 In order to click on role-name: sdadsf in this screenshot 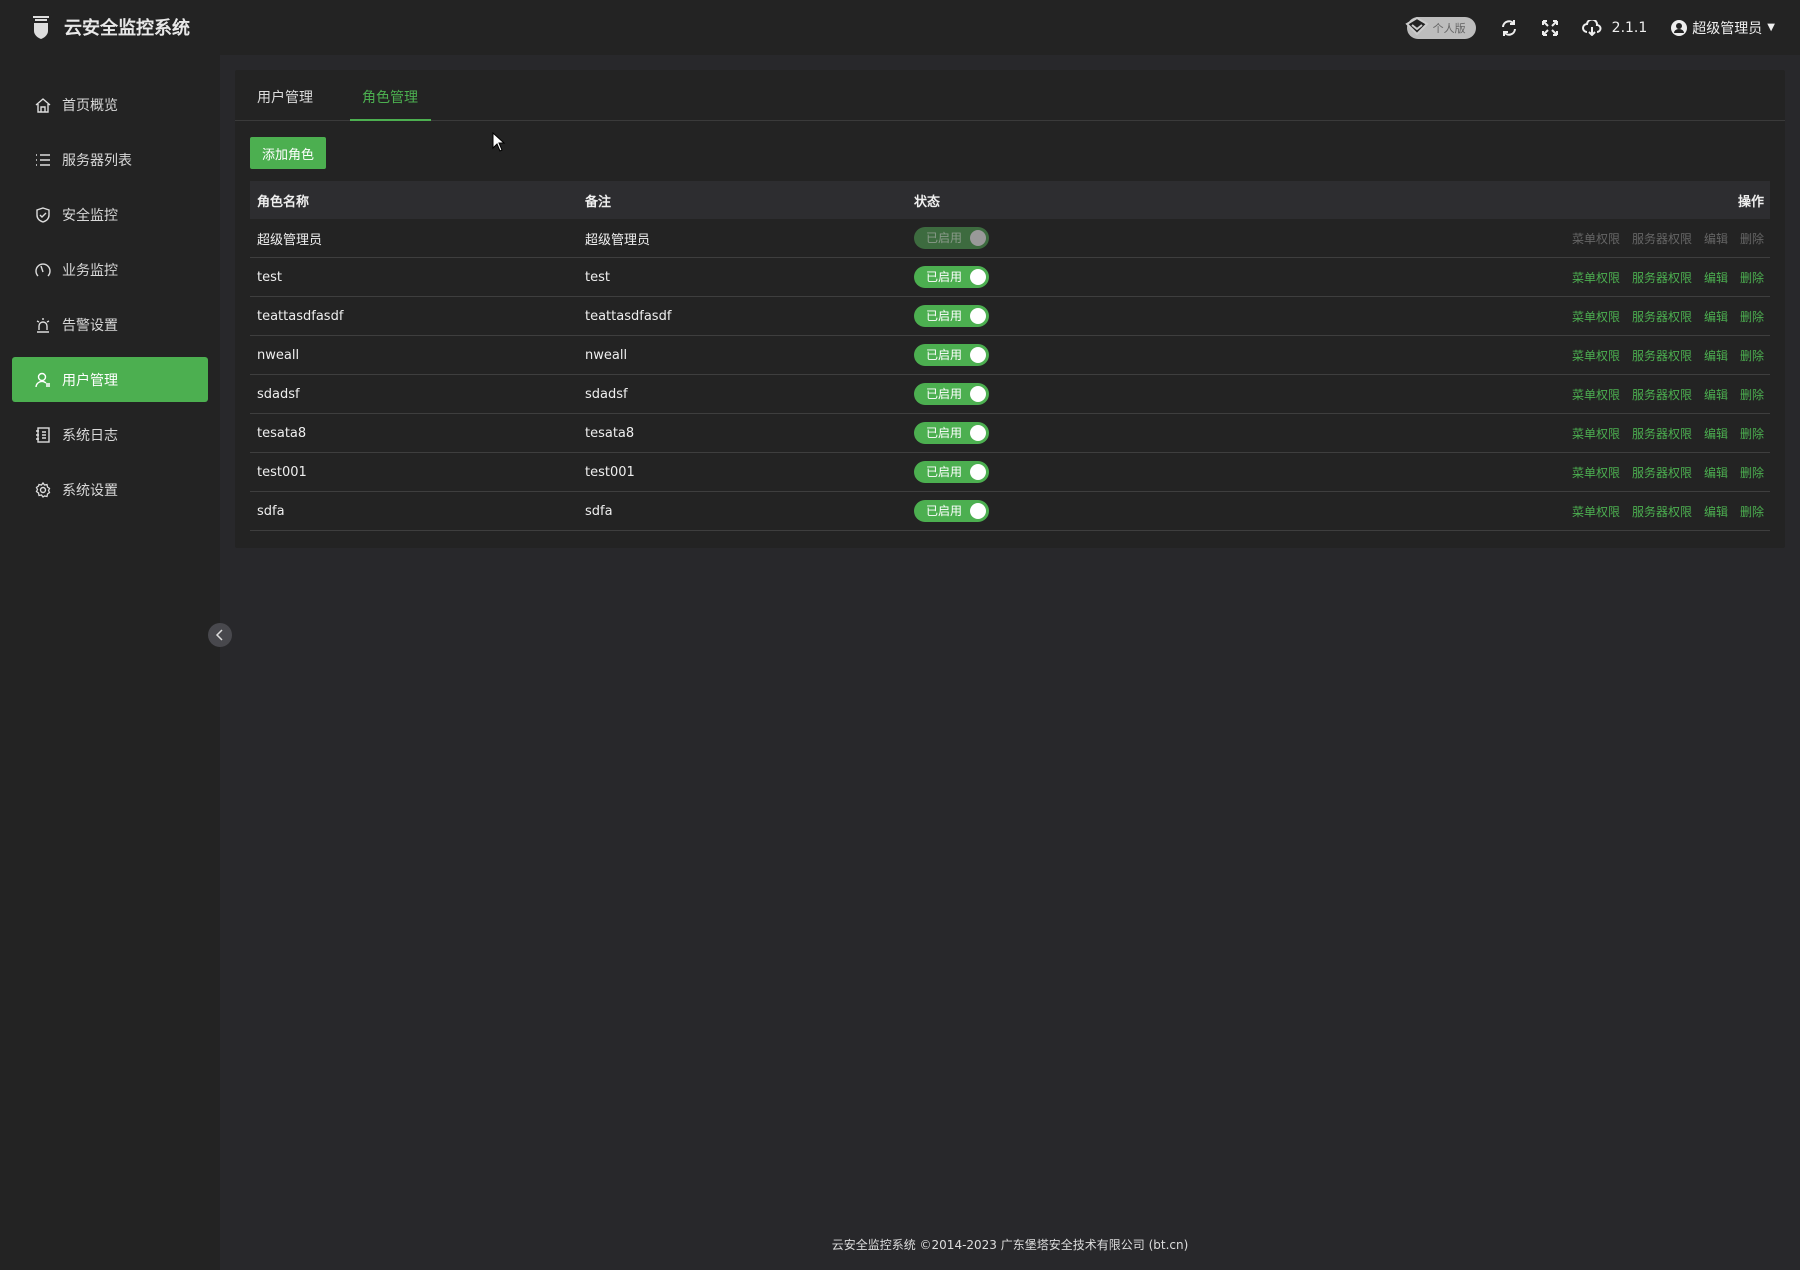, I will do `click(278, 394)`.